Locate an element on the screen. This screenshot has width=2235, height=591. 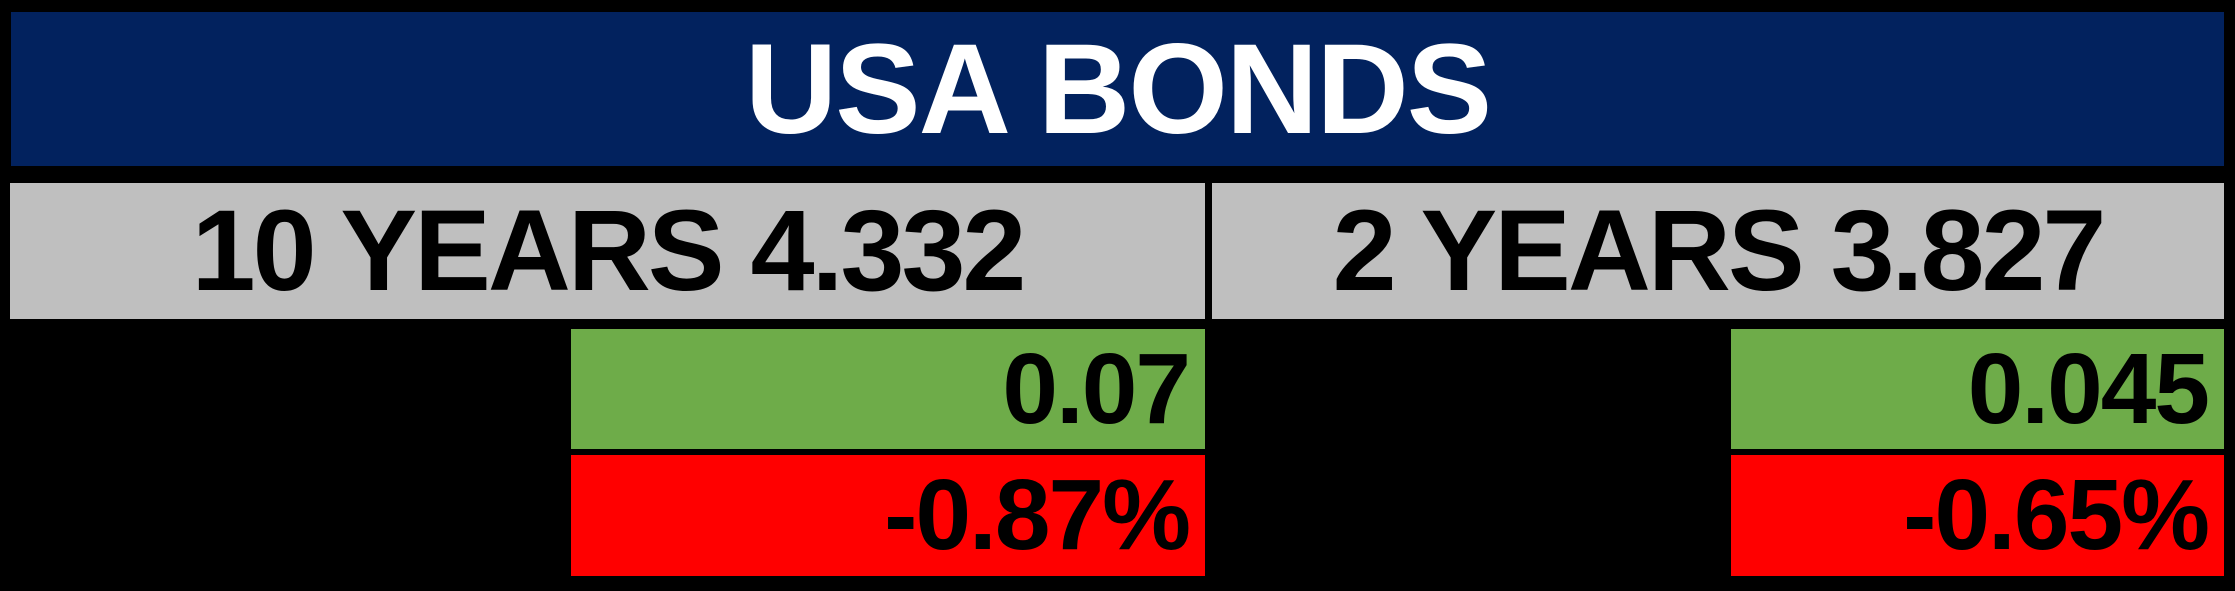
bond-2y-change-pct-cell: -0.65% is located at coordinates (1977, 515).